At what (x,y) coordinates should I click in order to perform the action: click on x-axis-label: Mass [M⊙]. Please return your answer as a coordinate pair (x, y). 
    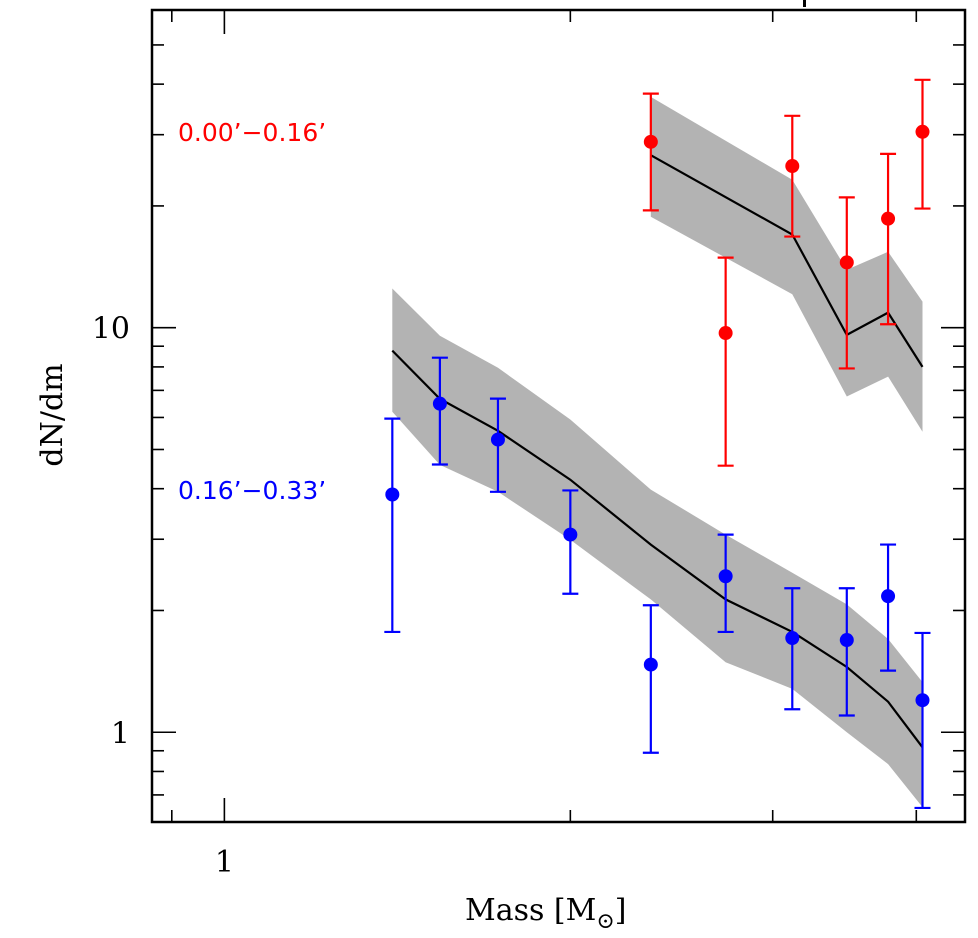
    Looking at the image, I should click on (546, 913).